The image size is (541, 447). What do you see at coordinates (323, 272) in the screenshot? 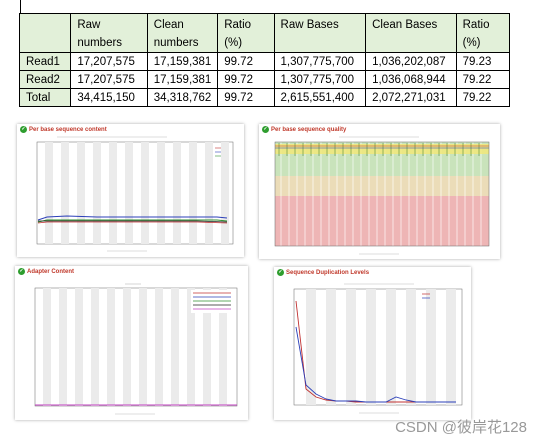
I see `panel-title: ✓ Sequence Duplication Levels` at bounding box center [323, 272].